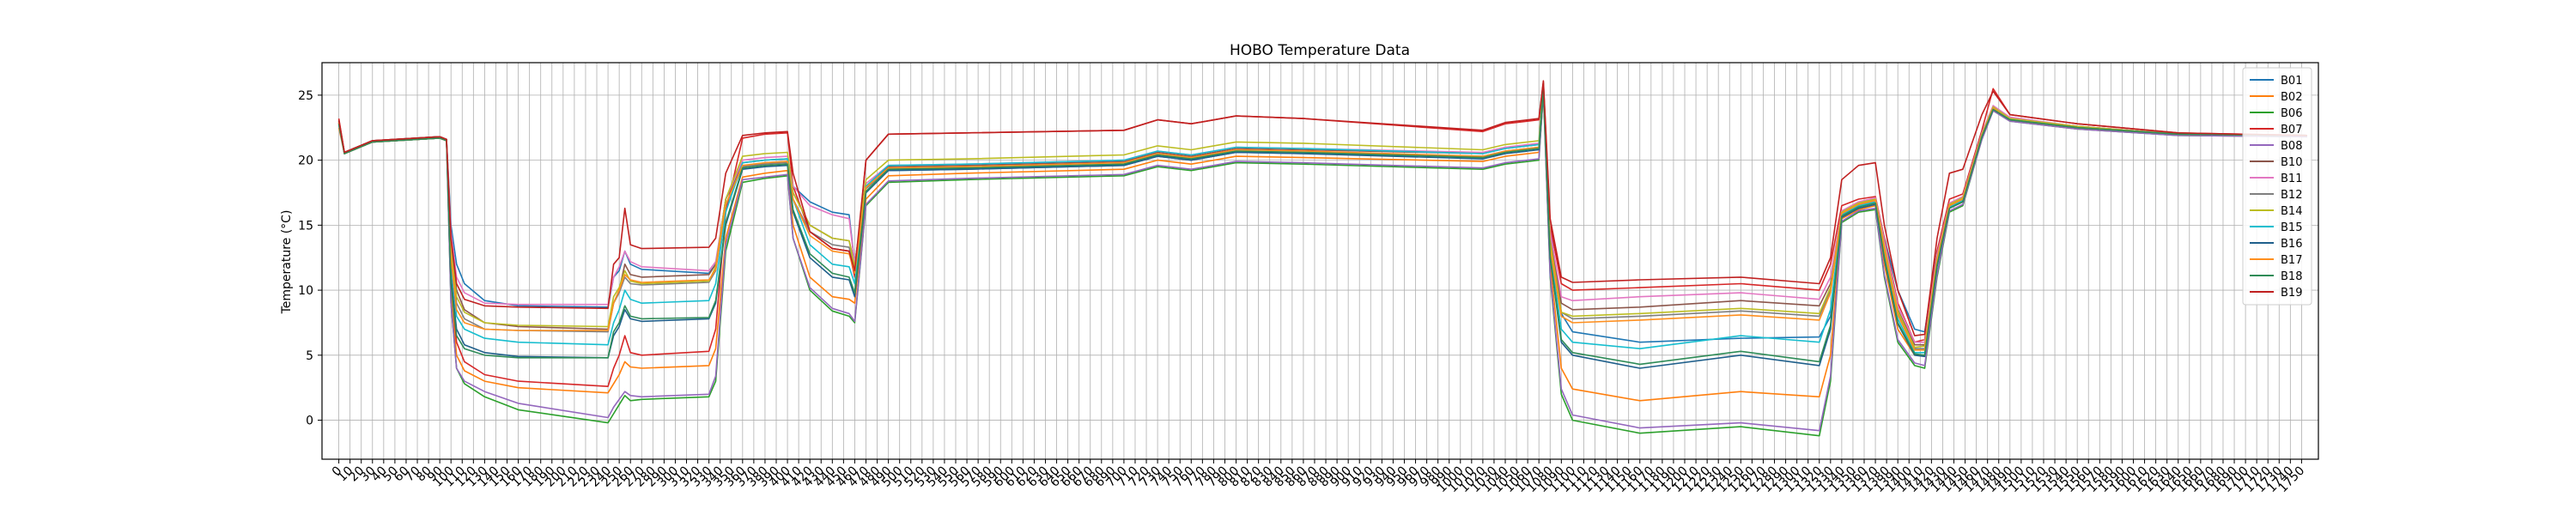  I want to click on y-tick-label: 5, so click(310, 356).